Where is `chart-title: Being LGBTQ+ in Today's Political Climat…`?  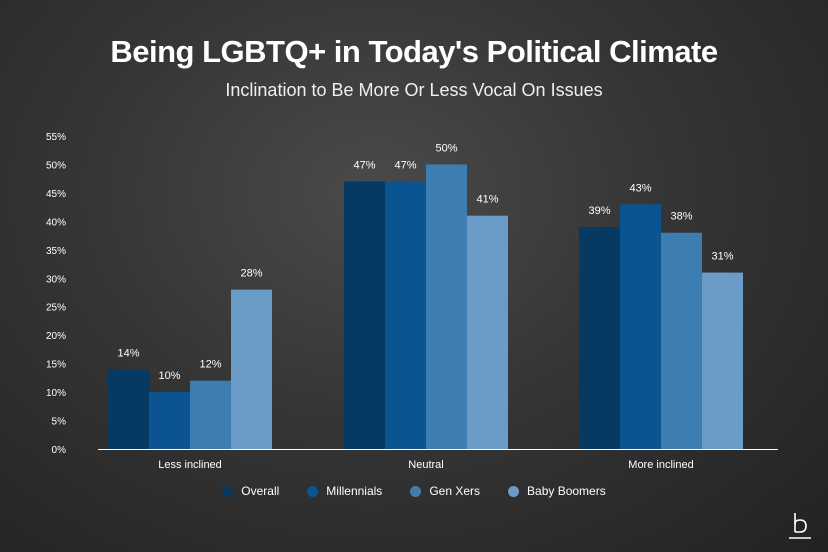 chart-title: Being LGBTQ+ in Today's Political Climat… is located at coordinates (414, 51).